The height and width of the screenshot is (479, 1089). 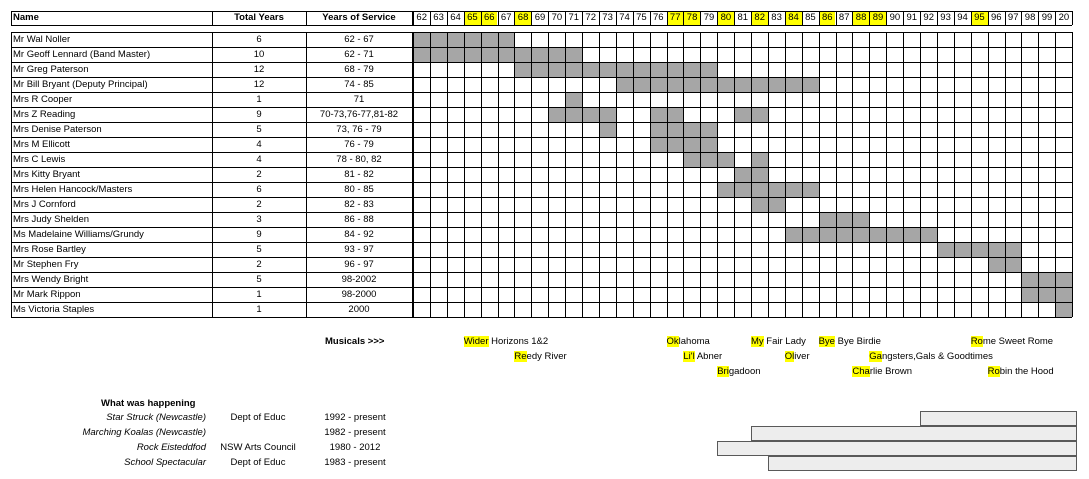 I want to click on musical-title: Brigadoon, so click(x=739, y=372).